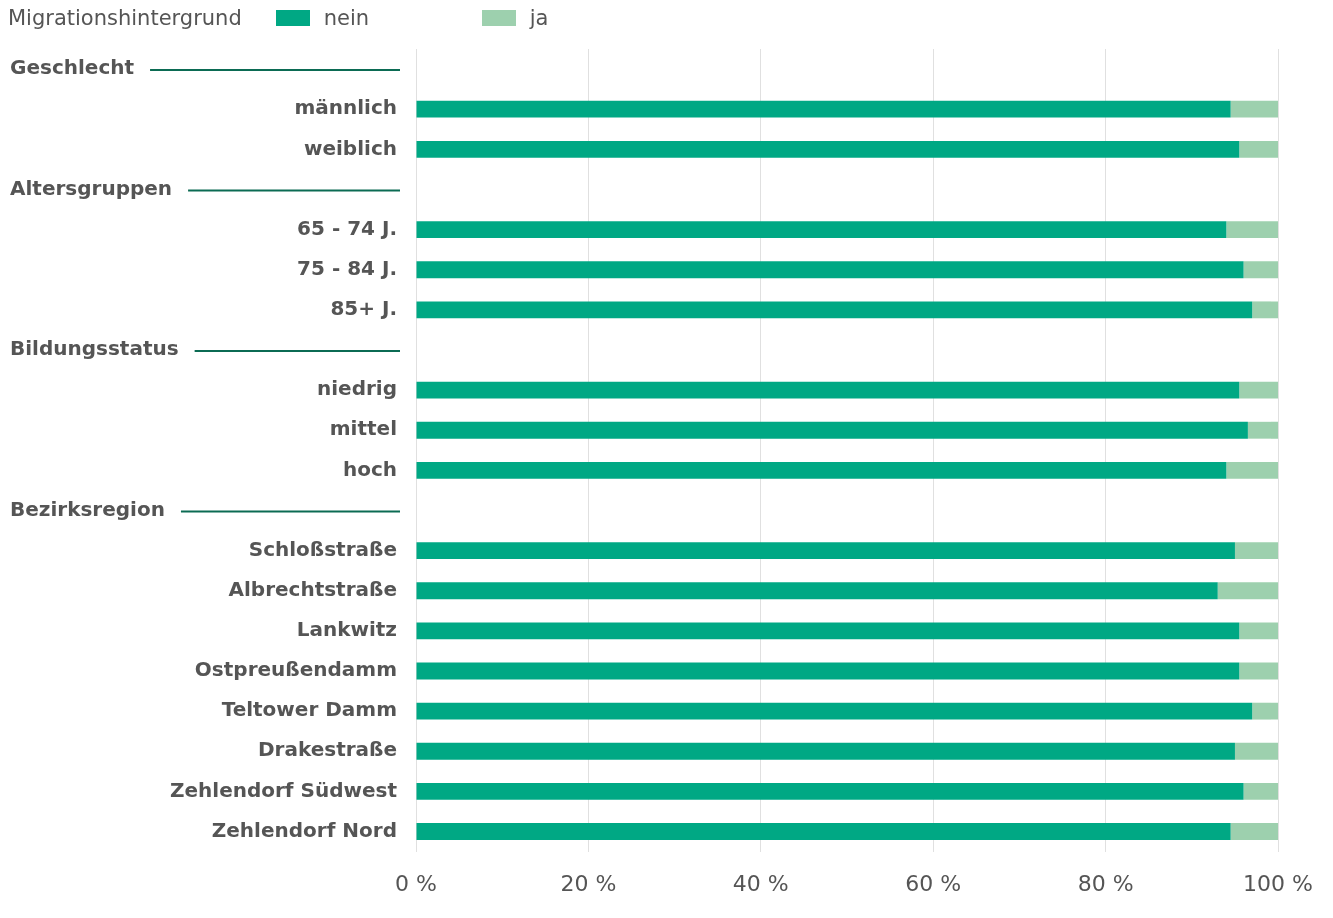  Describe the element at coordinates (760, 883) in the screenshot. I see `x-tick-label: 40 %` at that location.